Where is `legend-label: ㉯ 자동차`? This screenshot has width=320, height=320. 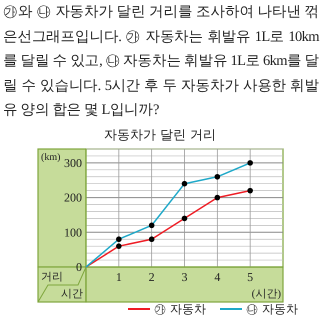
legend-label: ㉯ 자동차 is located at coordinates (272, 309).